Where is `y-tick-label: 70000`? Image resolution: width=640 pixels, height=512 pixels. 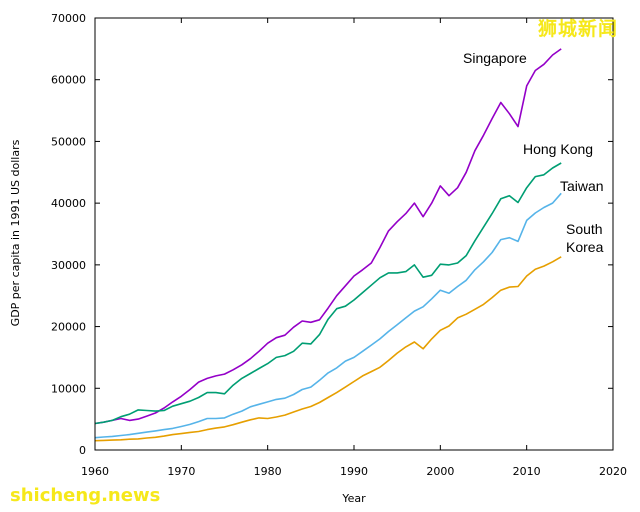 y-tick-label: 70000 is located at coordinates (68, 18).